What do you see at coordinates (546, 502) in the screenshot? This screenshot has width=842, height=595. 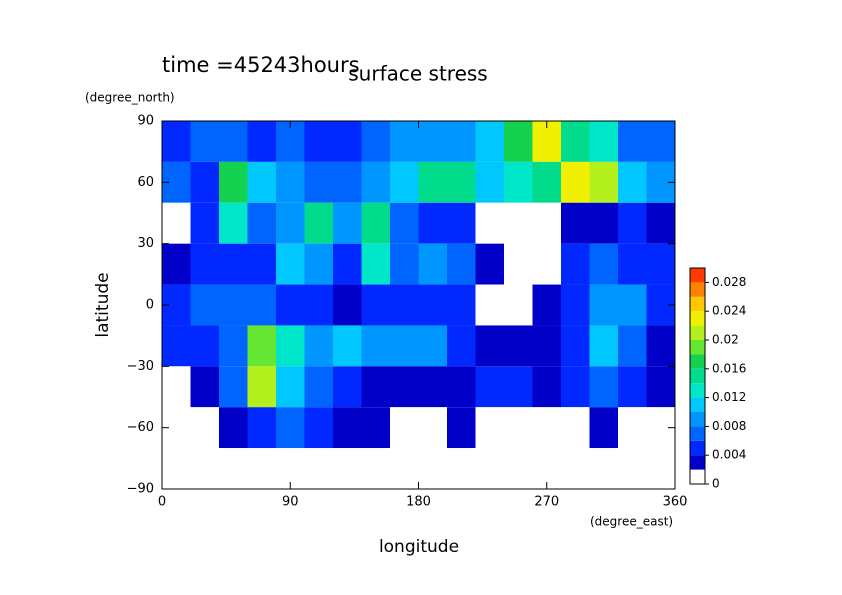 I see `x-tick-label: 270` at bounding box center [546, 502].